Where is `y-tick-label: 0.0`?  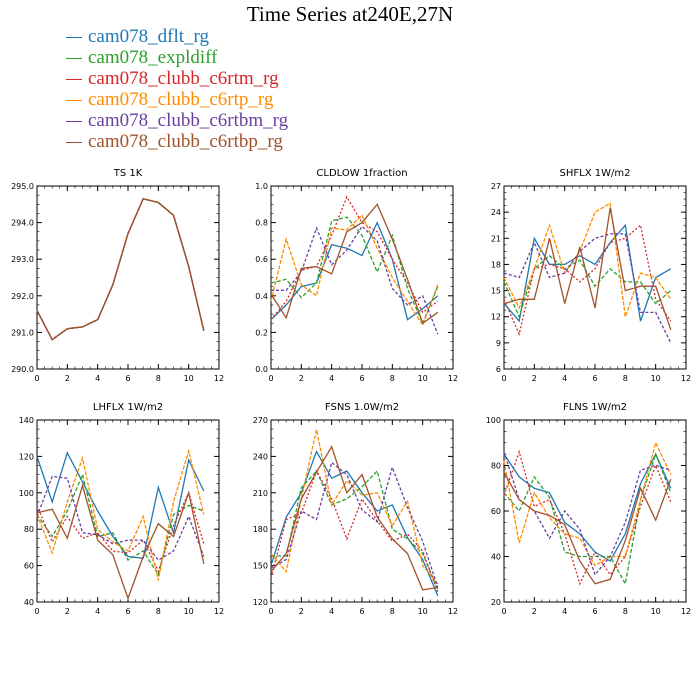 y-tick-label: 0.0 is located at coordinates (261, 369).